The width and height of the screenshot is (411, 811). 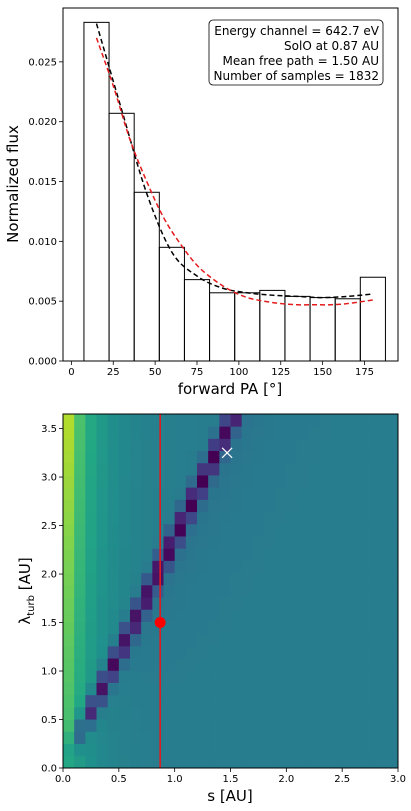 What do you see at coordinates (175, 779) in the screenshot?
I see `x-tick-label: 1.0` at bounding box center [175, 779].